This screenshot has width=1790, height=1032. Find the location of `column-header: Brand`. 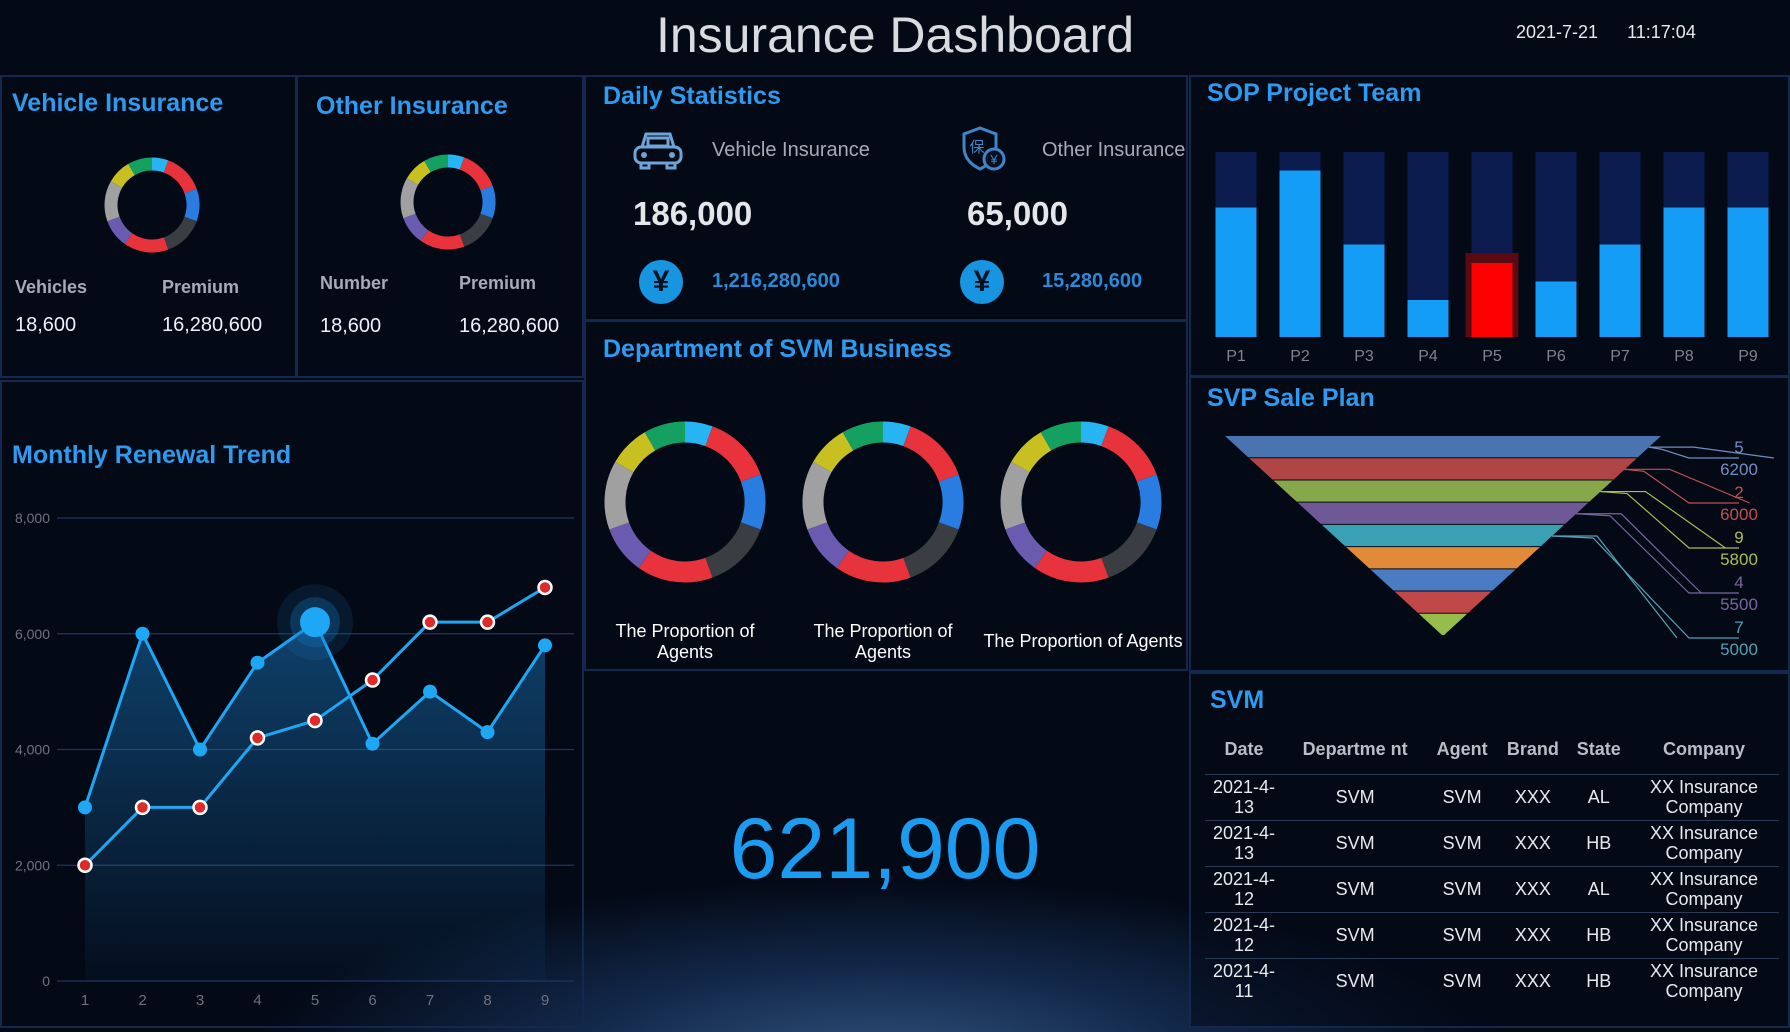

column-header: Brand is located at coordinates (1532, 748).